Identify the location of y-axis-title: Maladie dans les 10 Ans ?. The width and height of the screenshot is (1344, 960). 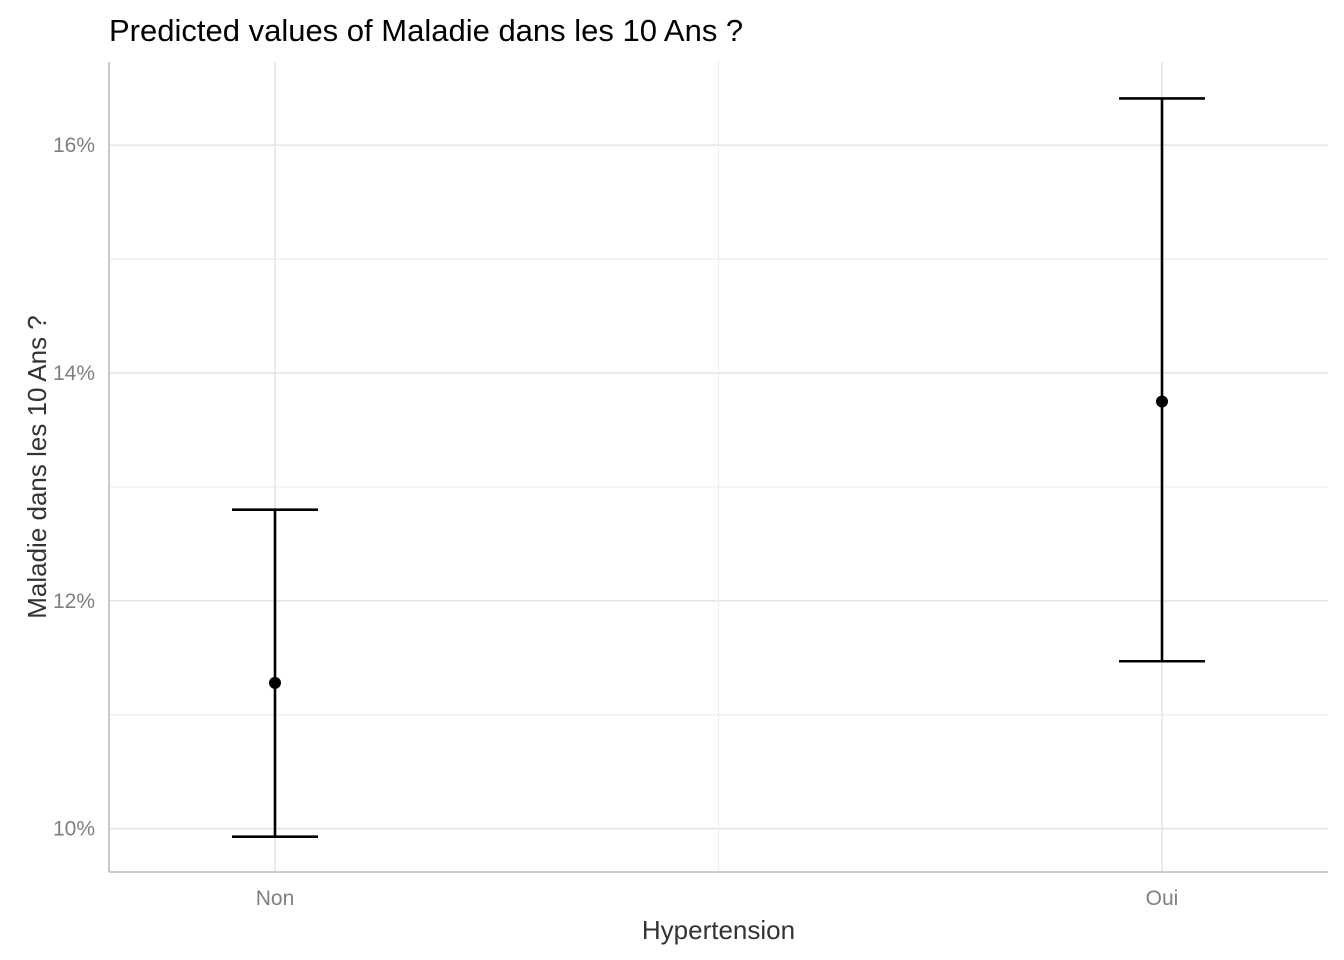
(37, 467).